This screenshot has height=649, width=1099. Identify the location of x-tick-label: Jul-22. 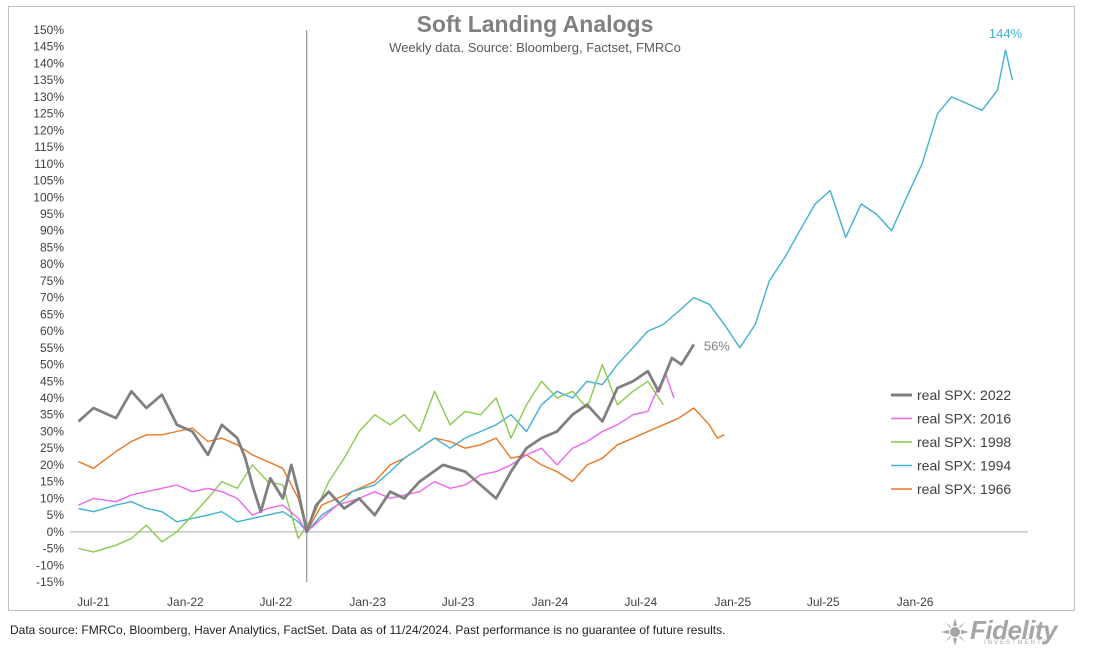
(275, 602).